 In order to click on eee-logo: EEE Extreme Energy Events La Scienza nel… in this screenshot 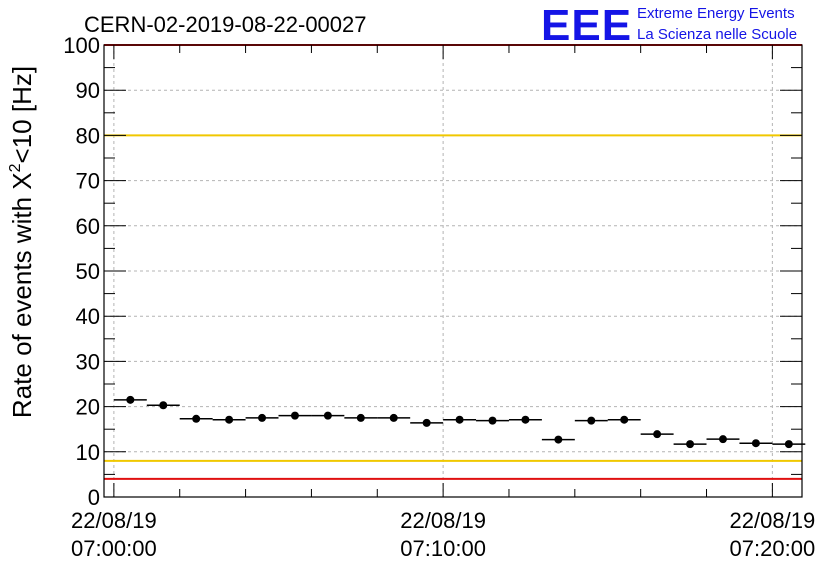, I will do `click(669, 25)`.